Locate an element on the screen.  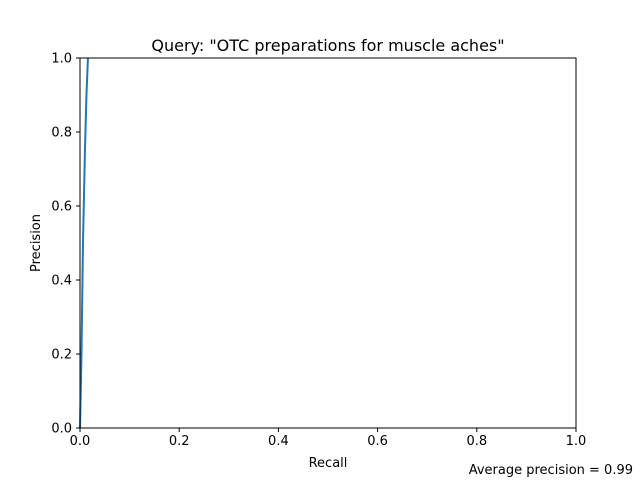
series-layer is located at coordinates (84, 243).